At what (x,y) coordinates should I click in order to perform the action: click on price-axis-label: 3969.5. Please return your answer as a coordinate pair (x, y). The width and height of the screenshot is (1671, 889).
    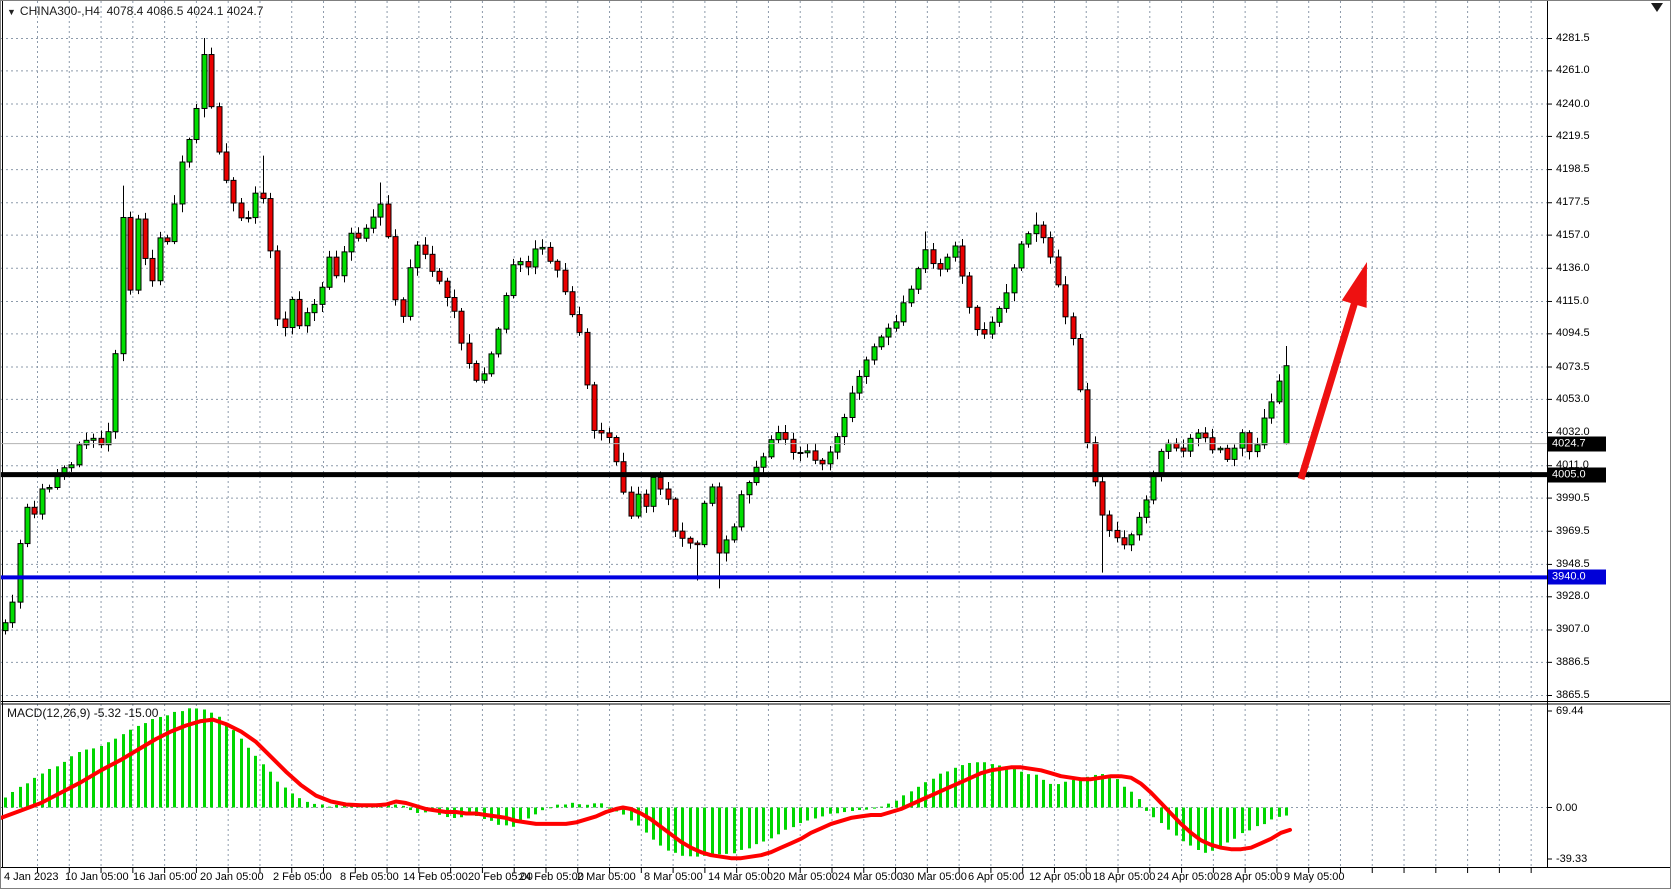
    Looking at the image, I should click on (1573, 530).